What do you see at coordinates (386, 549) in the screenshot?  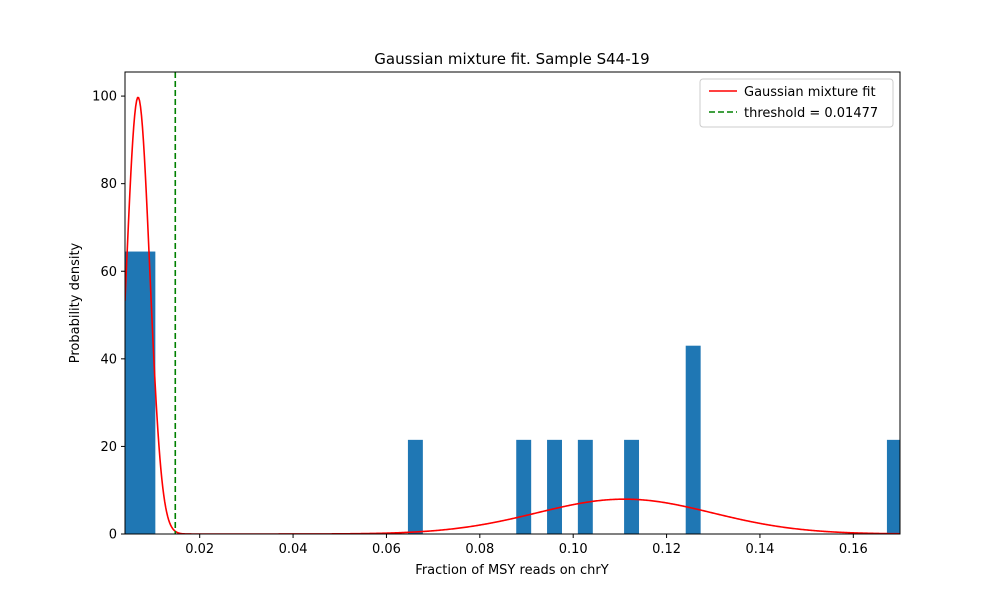 I see `x-tick-label: 0.06` at bounding box center [386, 549].